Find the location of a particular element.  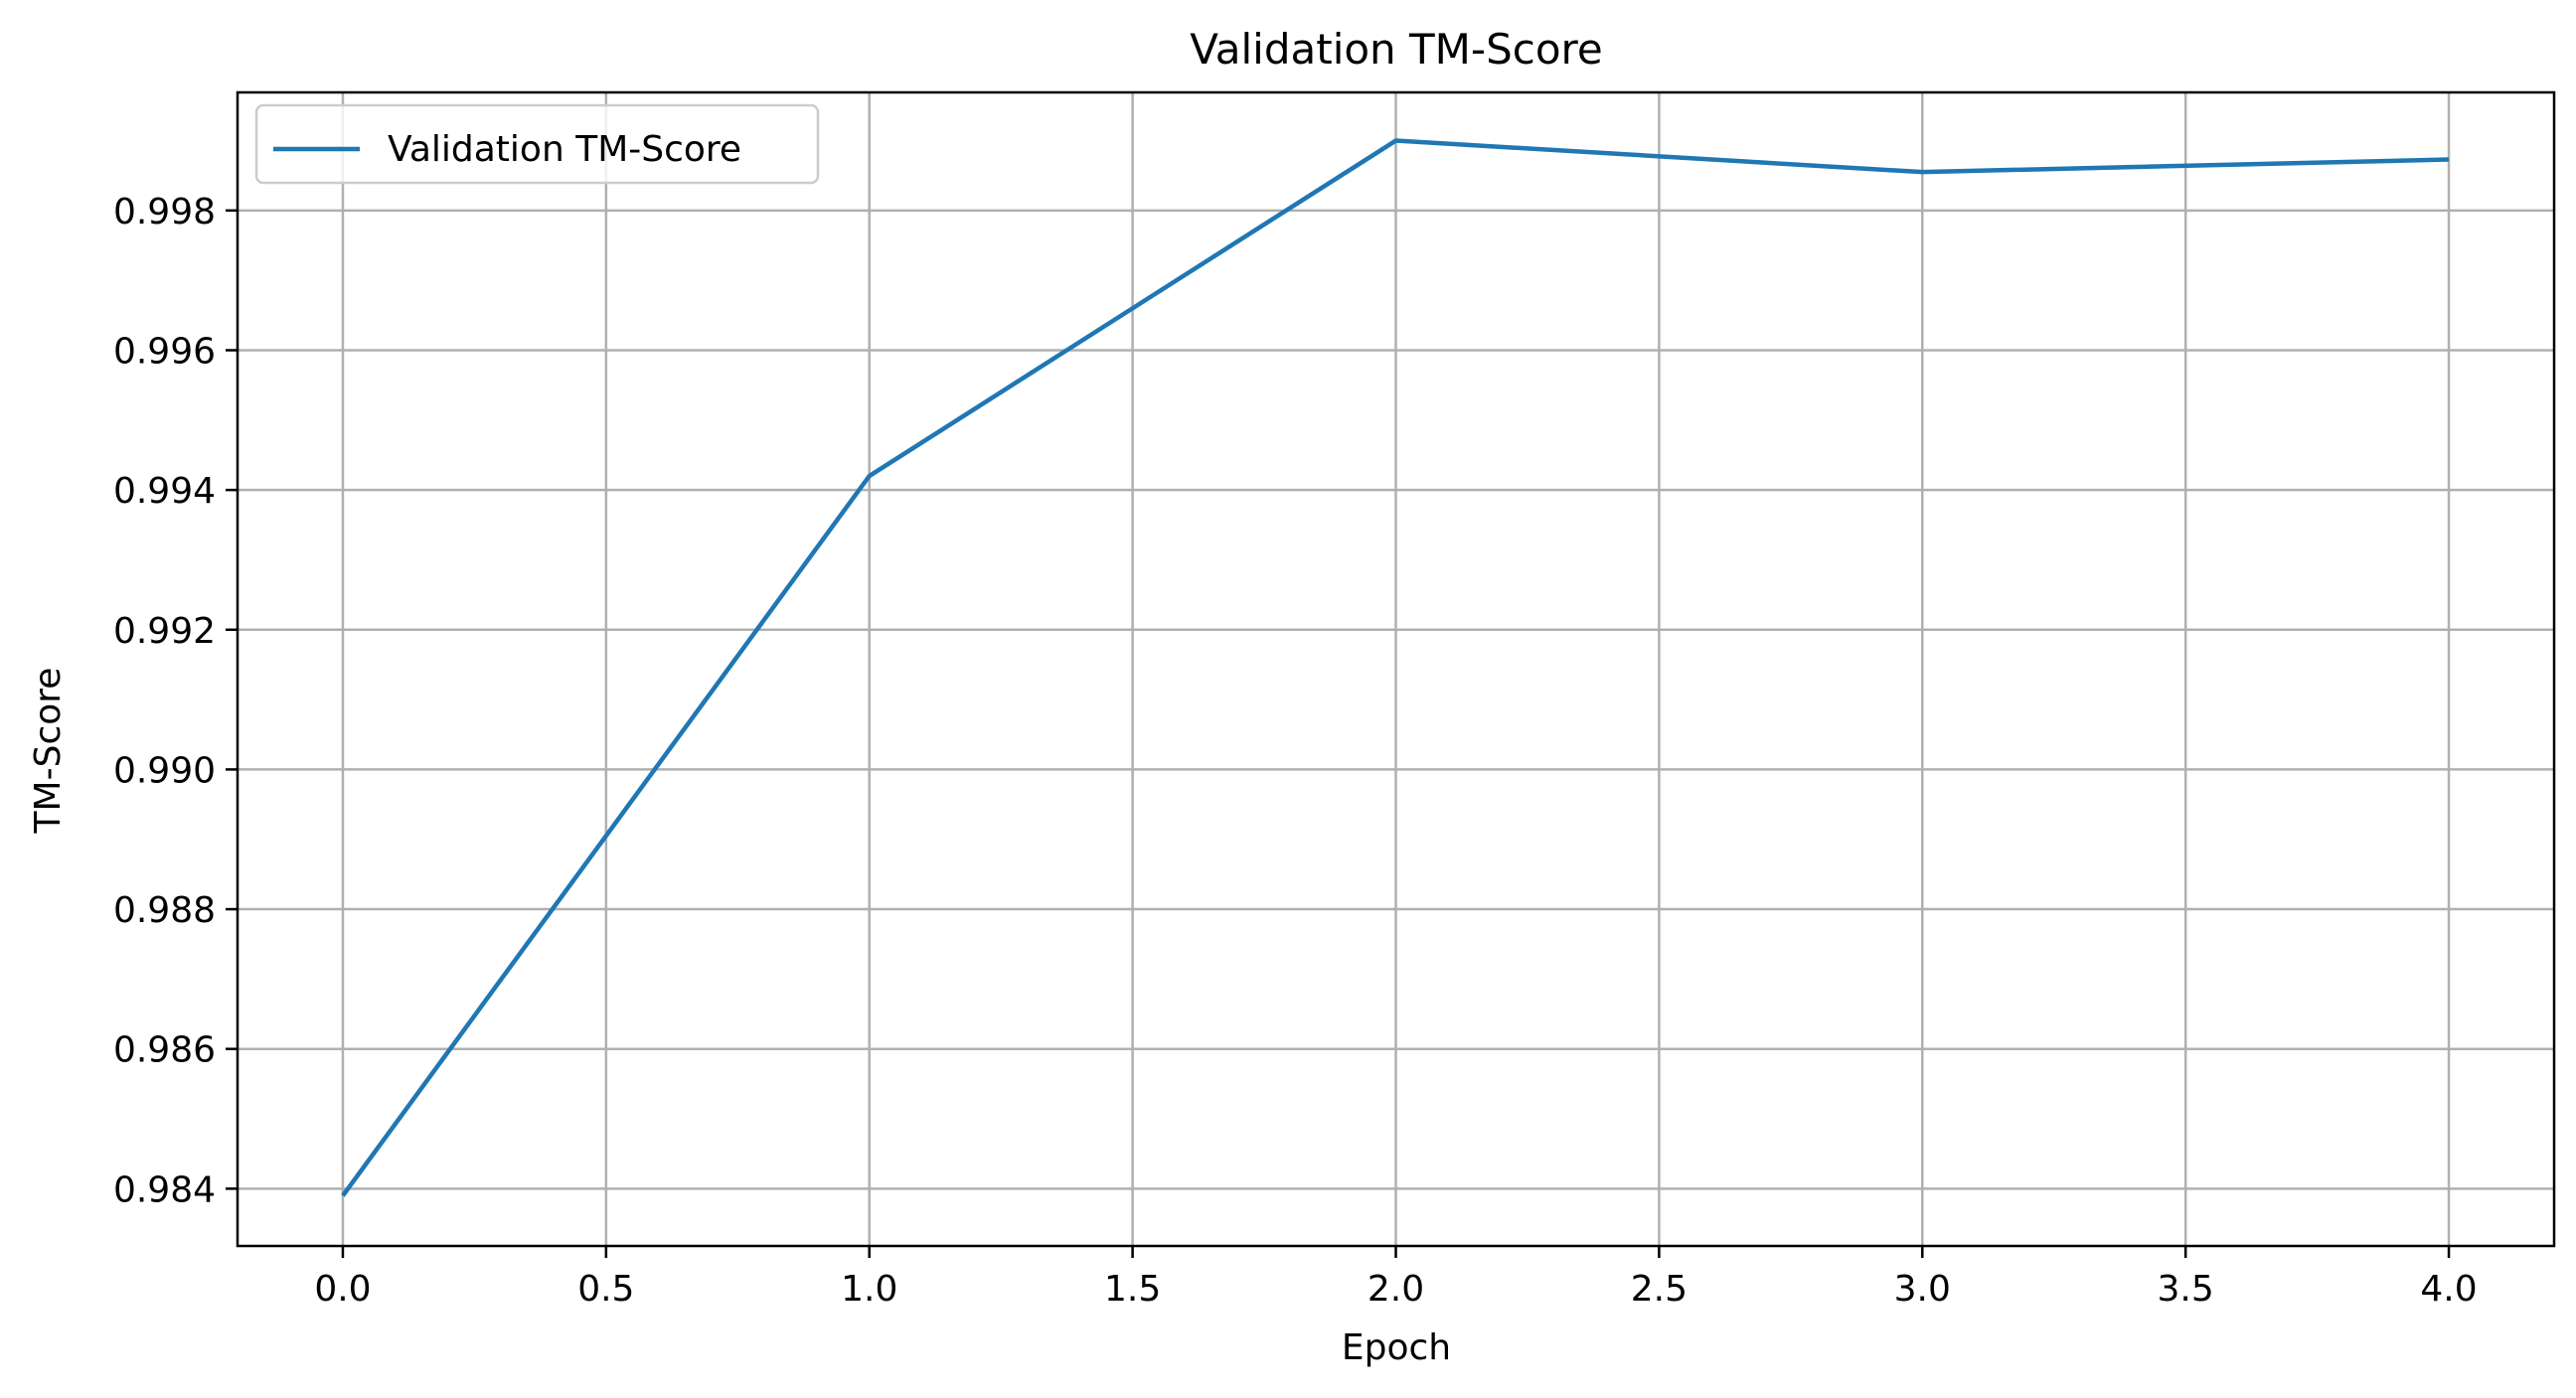

legend-label: Validation TM-Score is located at coordinates (564, 149).